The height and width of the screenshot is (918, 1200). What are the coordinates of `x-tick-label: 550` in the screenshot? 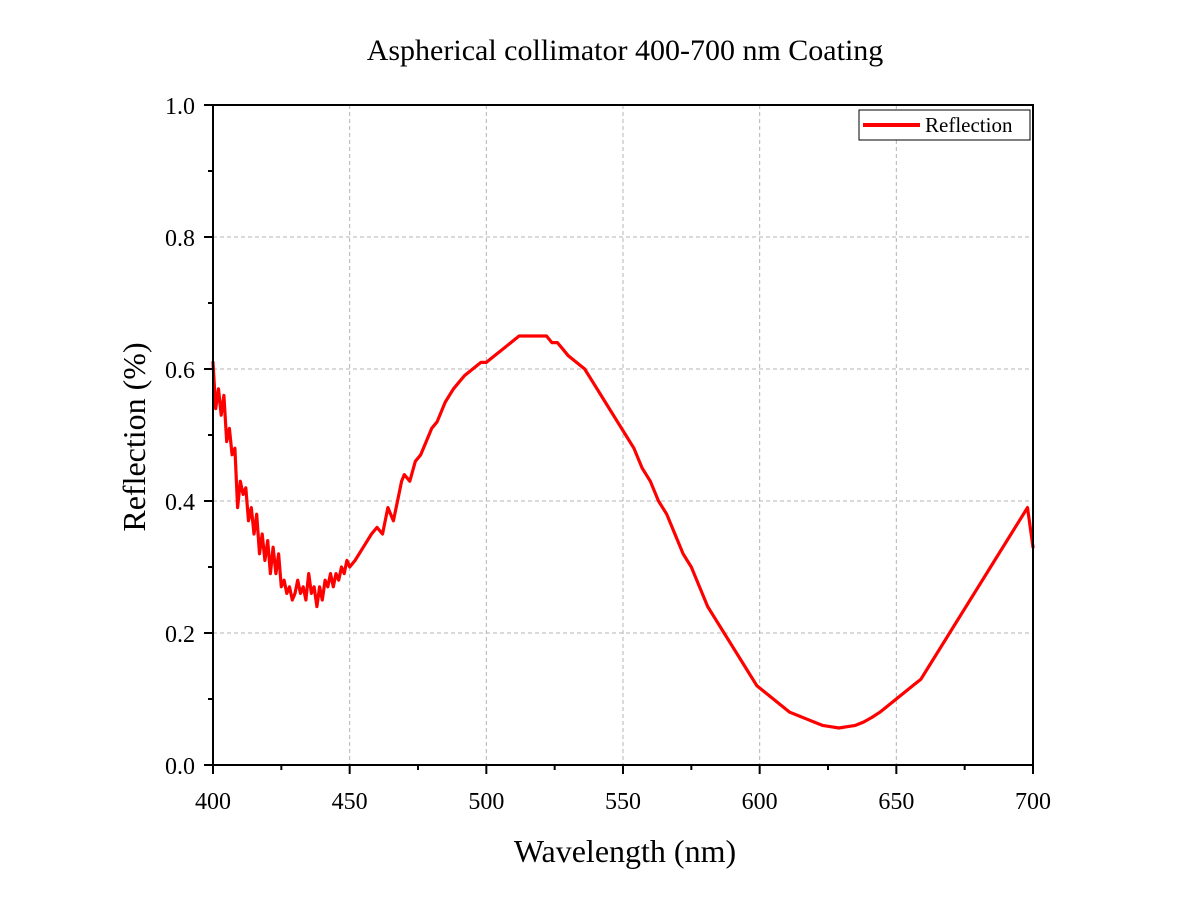 It's located at (623, 802).